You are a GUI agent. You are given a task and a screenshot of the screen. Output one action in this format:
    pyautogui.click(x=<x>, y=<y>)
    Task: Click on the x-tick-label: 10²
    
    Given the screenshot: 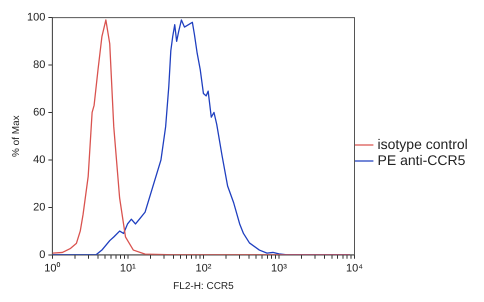 What is the action you would take?
    pyautogui.click(x=203, y=268)
    